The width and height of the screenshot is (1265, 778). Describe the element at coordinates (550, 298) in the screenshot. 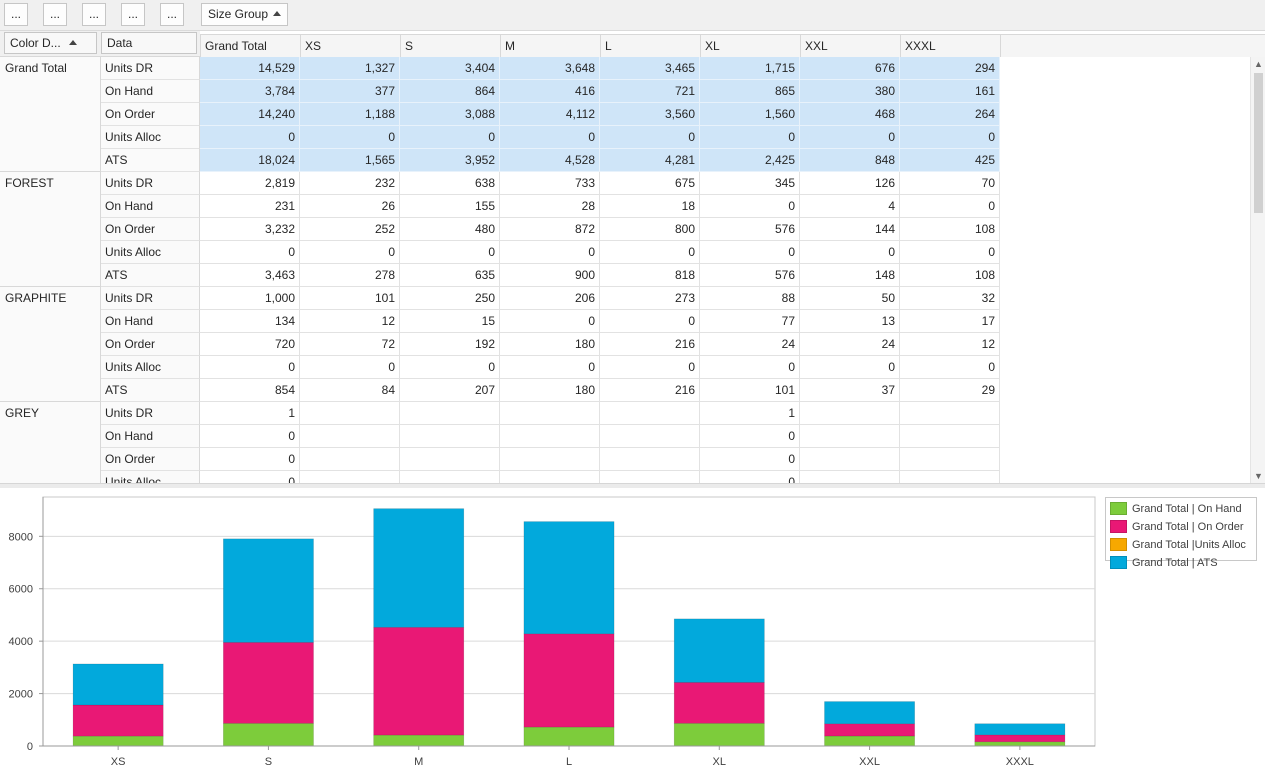

I see `data-cell: 206` at that location.